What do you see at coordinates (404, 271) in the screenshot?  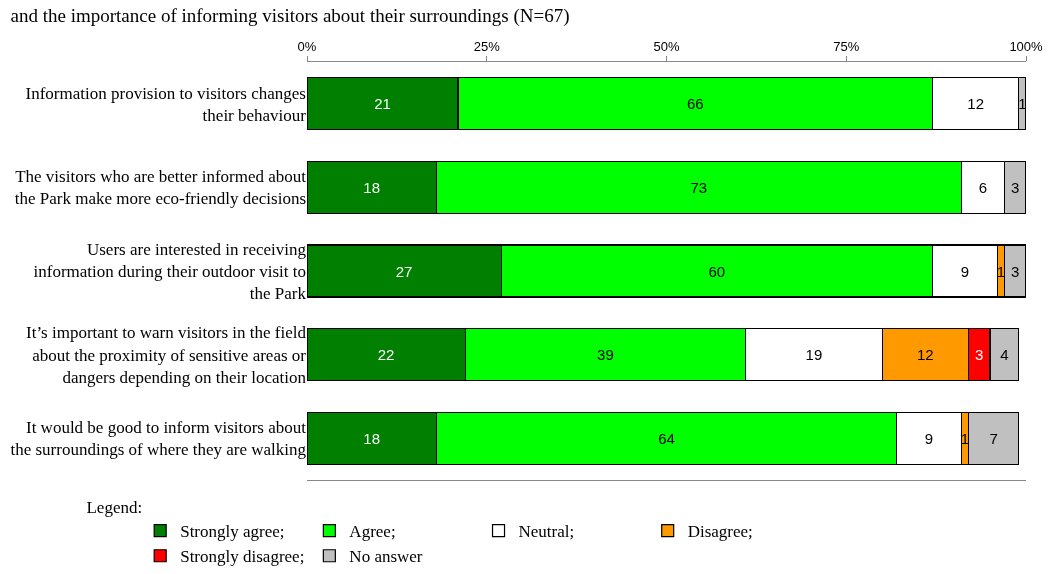 I see `data-label: 27` at bounding box center [404, 271].